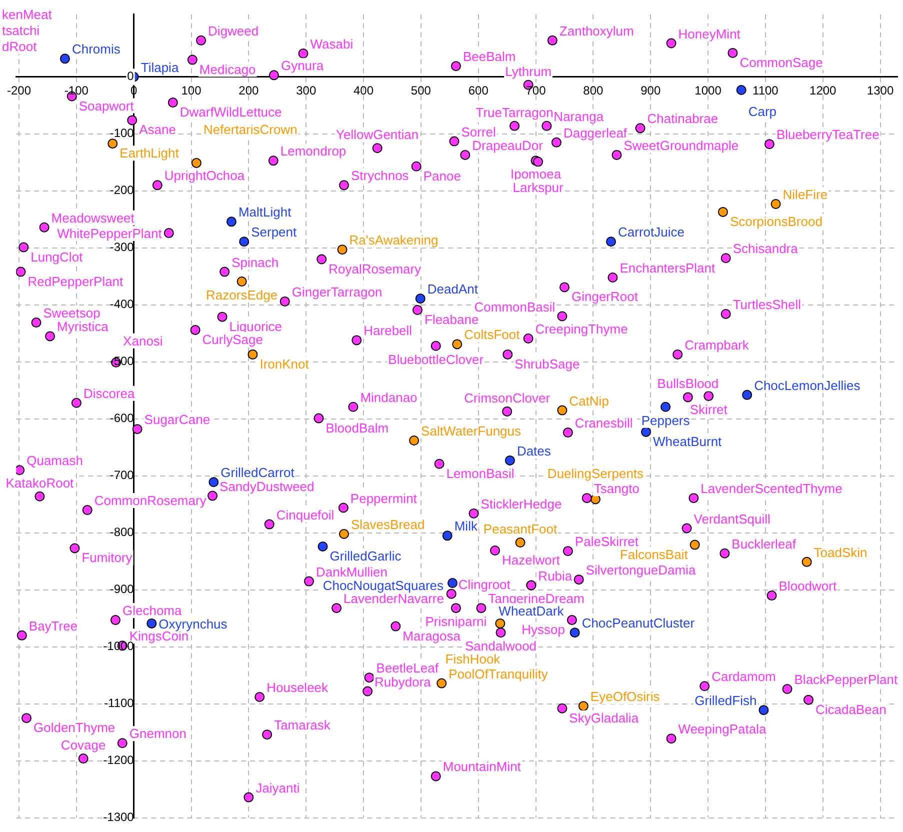  Describe the element at coordinates (498, 674) in the screenshot. I see `data-label: PoolOfTranquility` at that location.